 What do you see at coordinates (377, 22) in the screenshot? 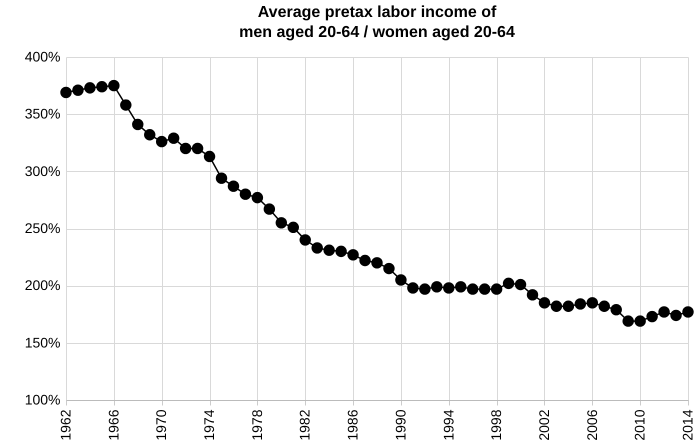
I see `chart-title: Average pretax labor income of men aged 20-64 / women aged 20-64` at bounding box center [377, 22].